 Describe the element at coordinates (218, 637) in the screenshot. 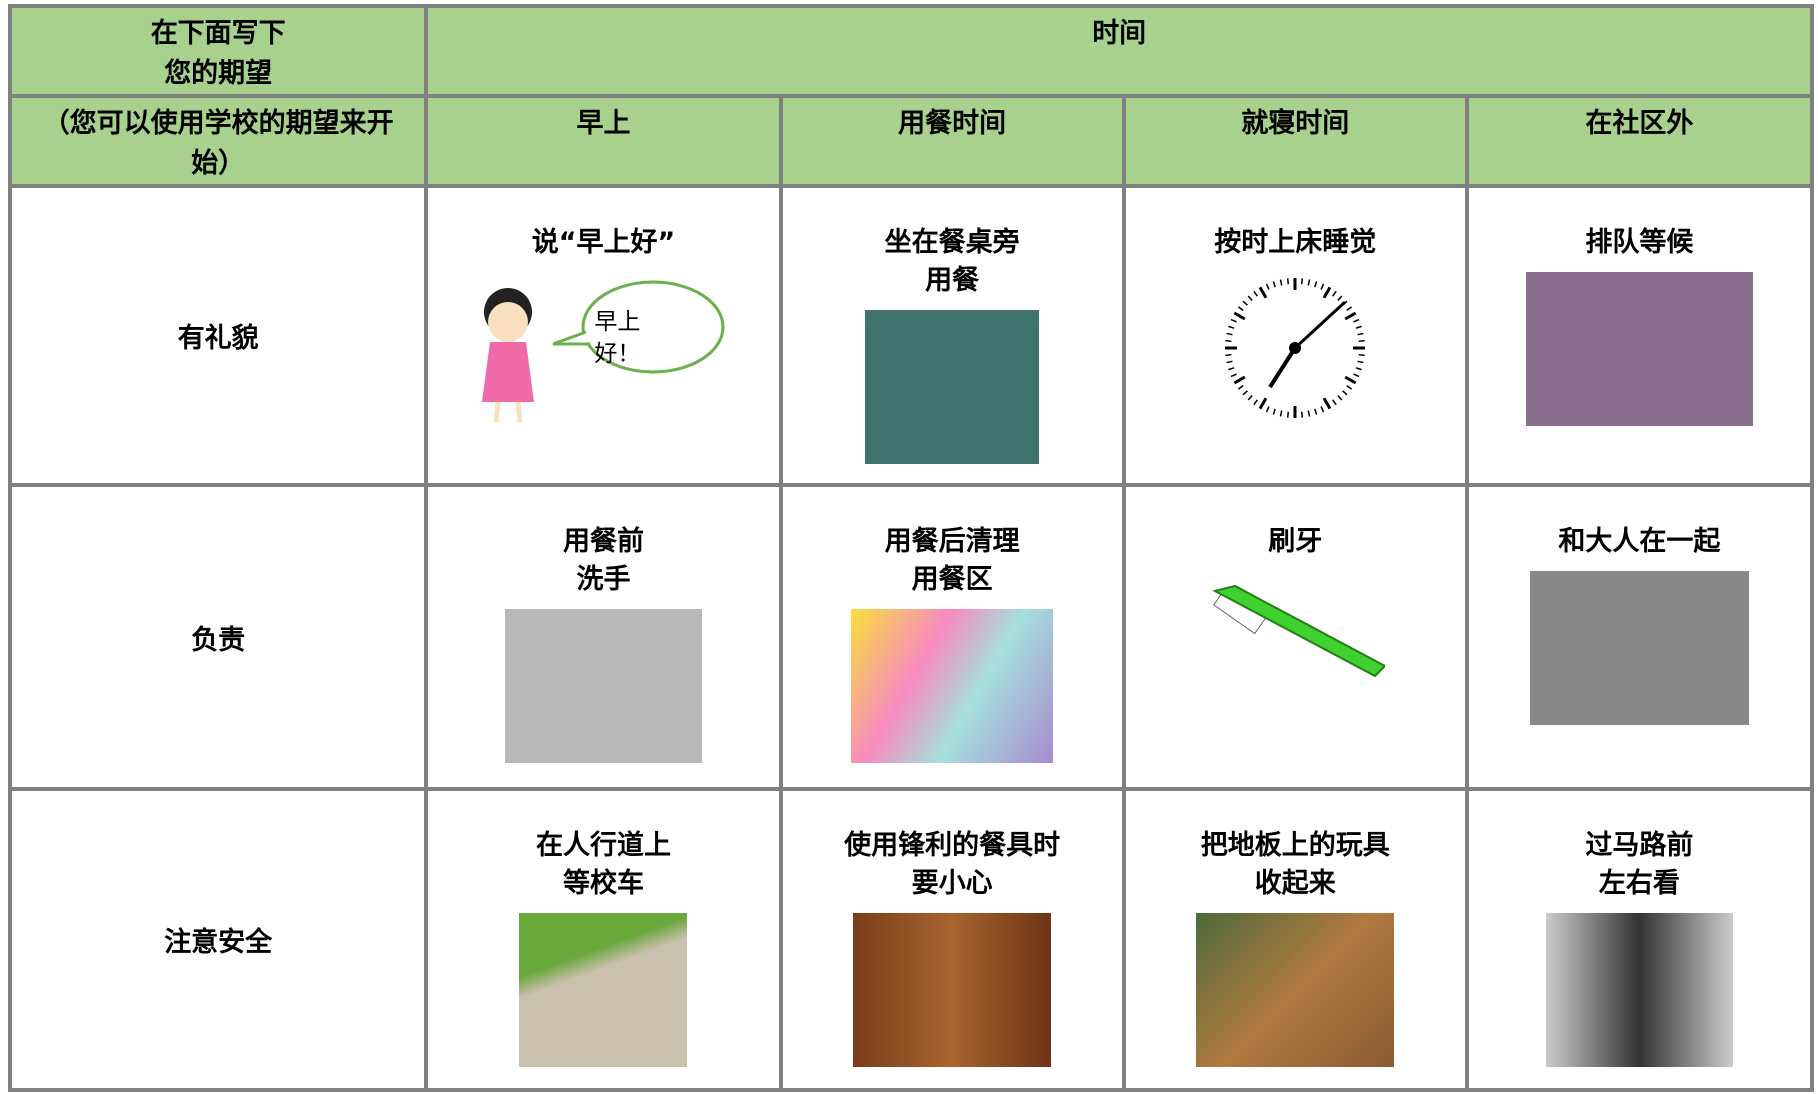

I see `row-label: 负责` at that location.